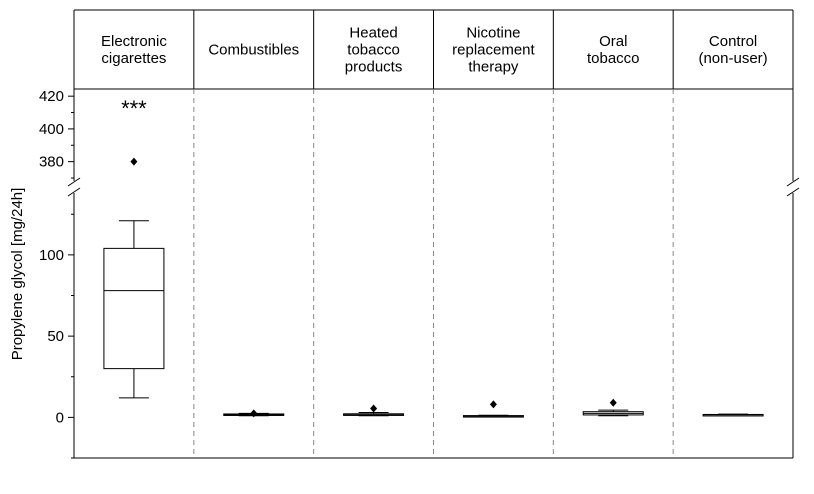 The image size is (814, 494). I want to click on category-label: therapy, so click(493, 67).